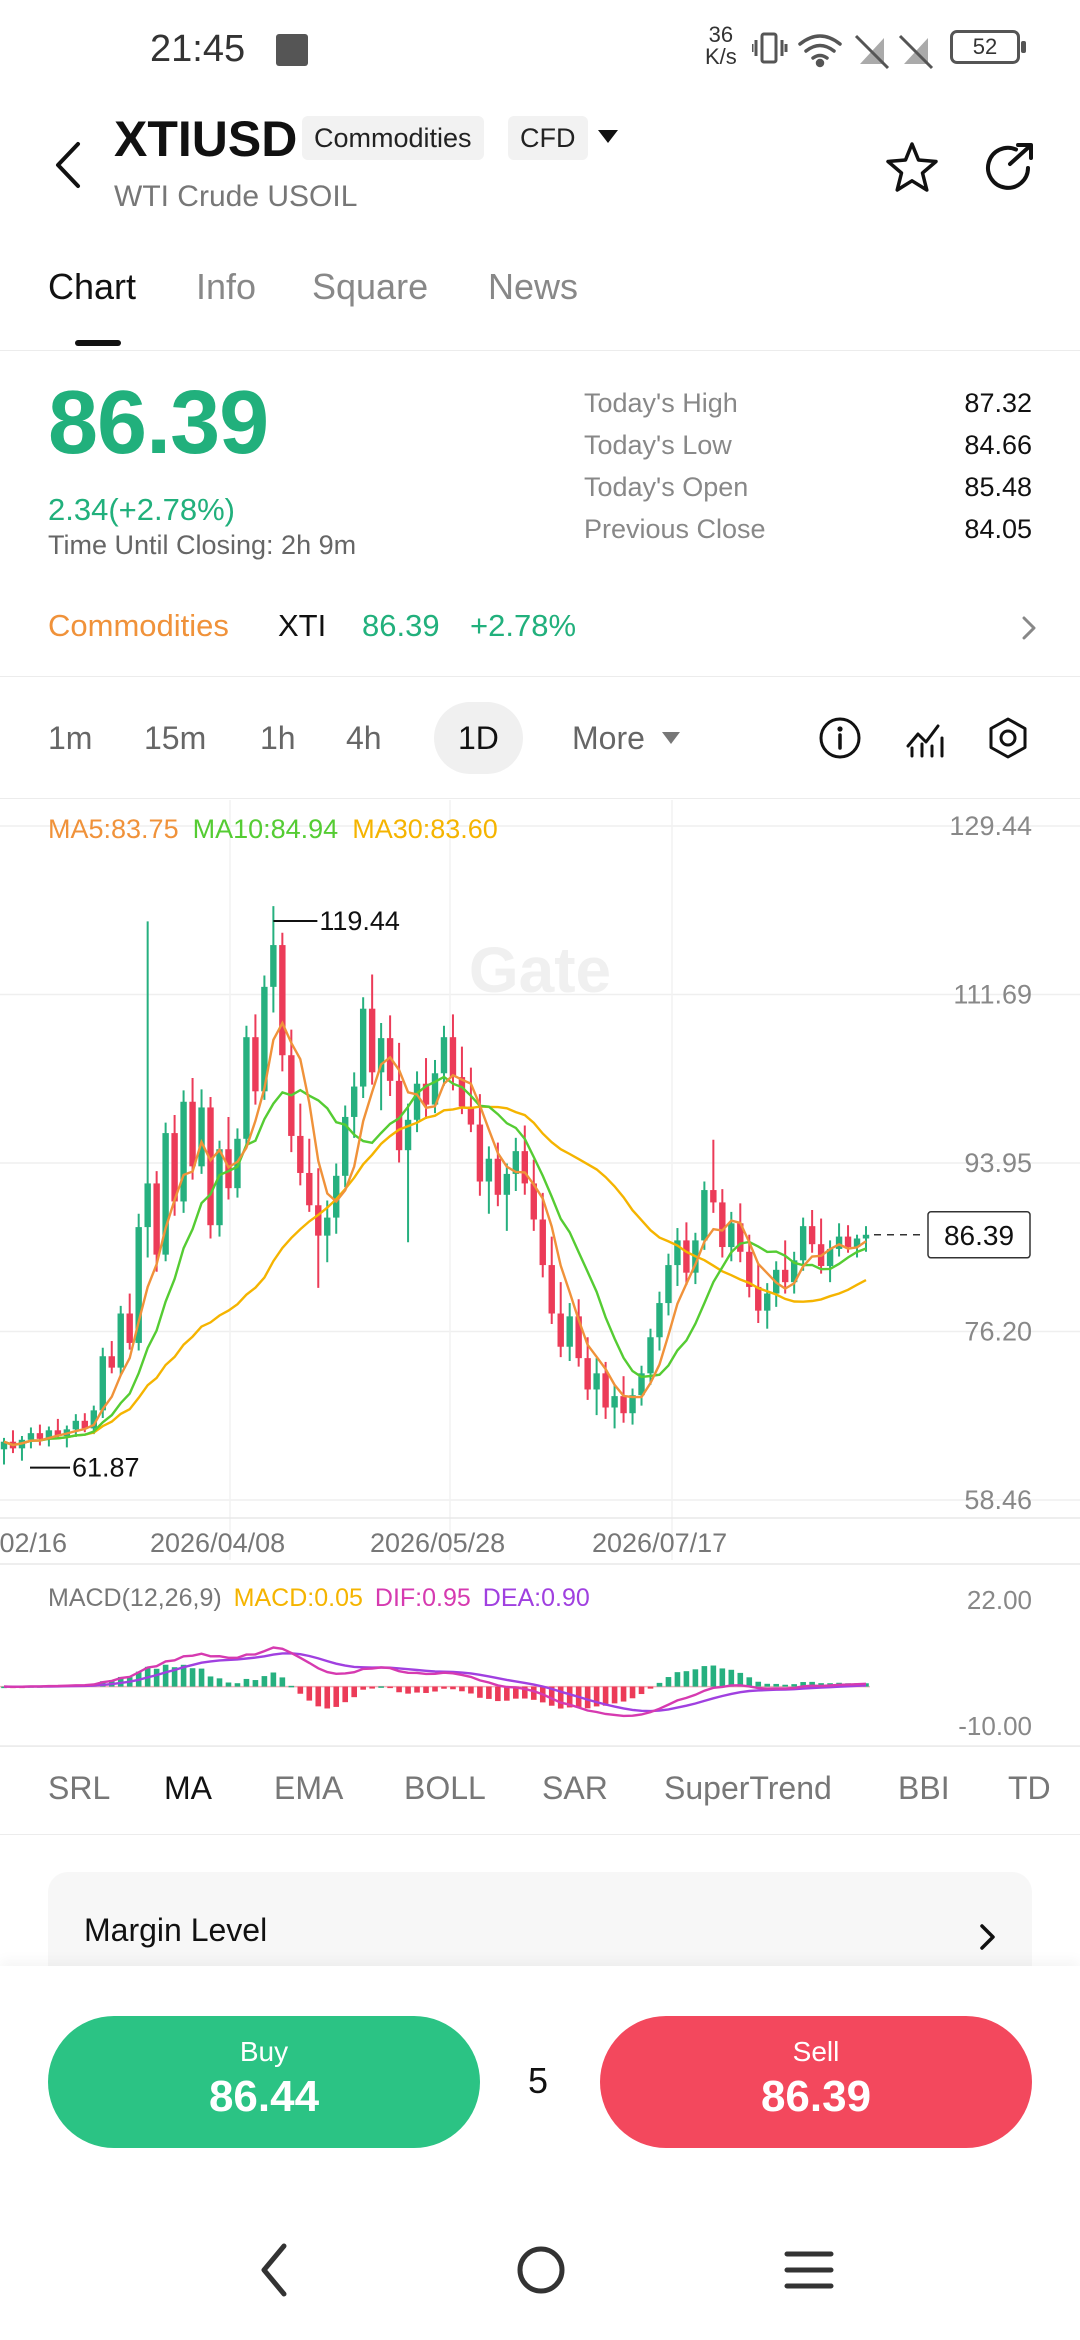  I want to click on indicator-boll: BOLL, so click(445, 1788).